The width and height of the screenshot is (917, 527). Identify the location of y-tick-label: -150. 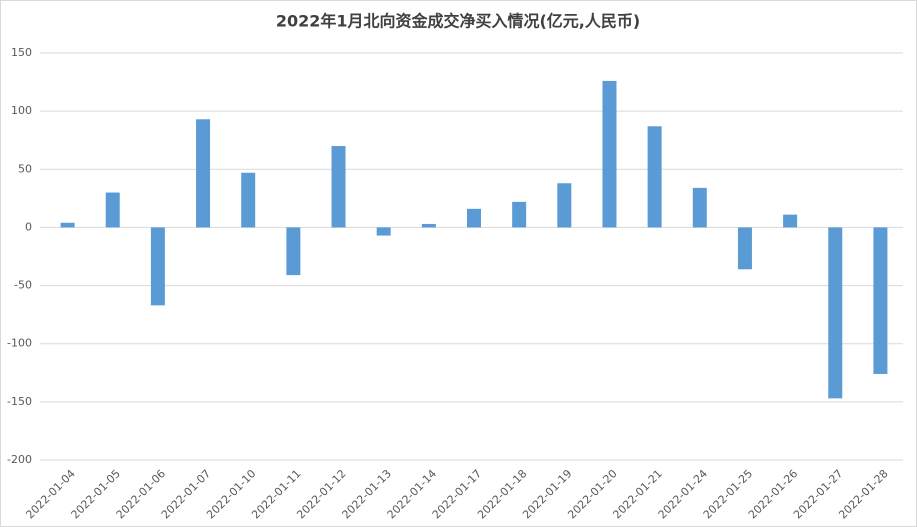
(19, 401).